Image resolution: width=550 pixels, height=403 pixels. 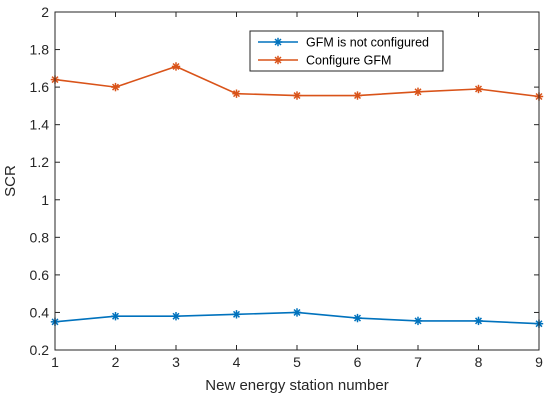 What do you see at coordinates (40, 237) in the screenshot?
I see `y-tick-label: 0.8` at bounding box center [40, 237].